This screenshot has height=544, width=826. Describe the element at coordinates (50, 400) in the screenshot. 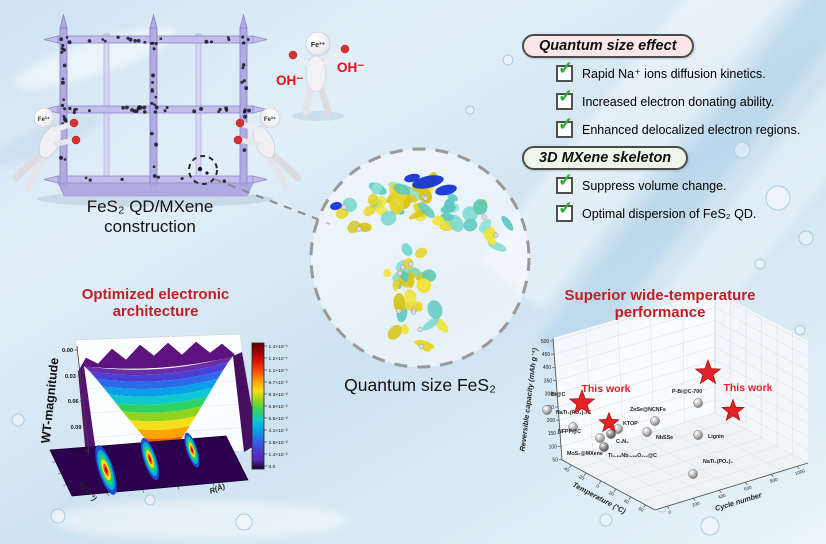

I see `svg-text: WT-magnitude` at that location.